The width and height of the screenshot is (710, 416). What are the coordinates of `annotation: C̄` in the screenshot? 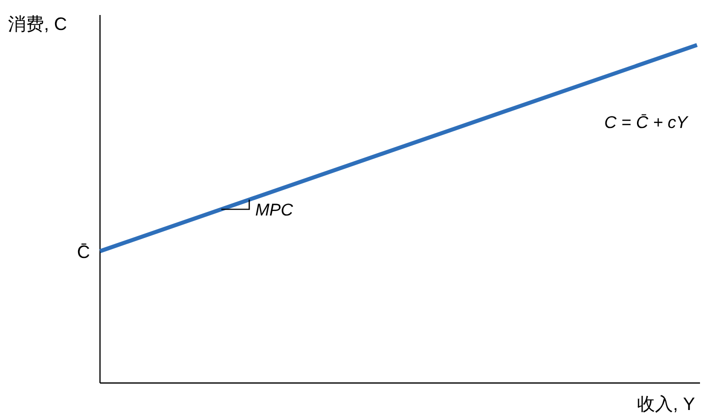 It's located at (83, 252).